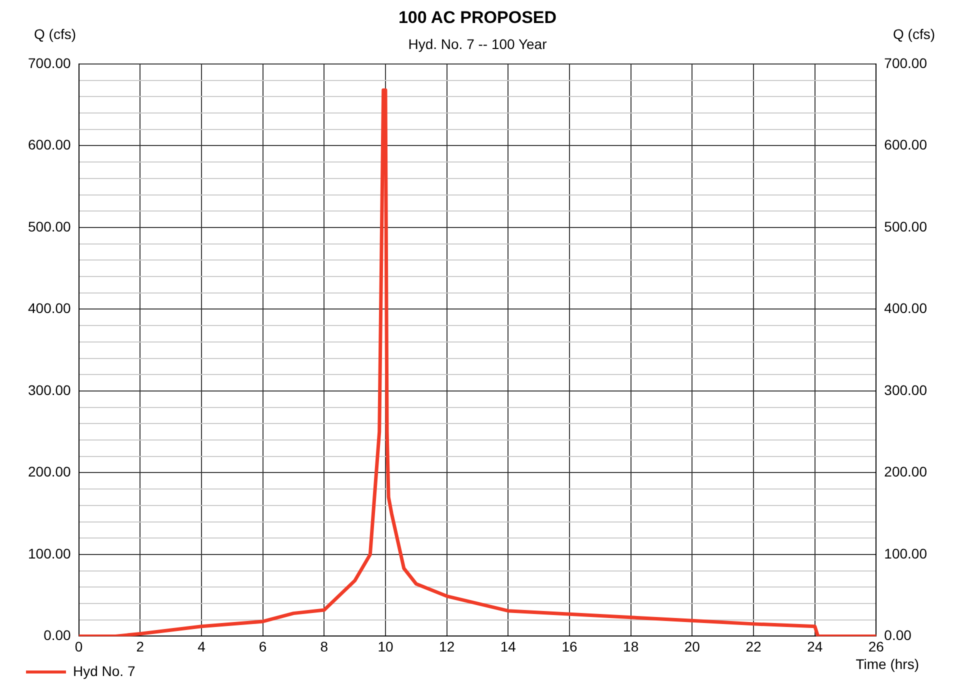  I want to click on legend-label: Hyd No. 7, so click(104, 670).